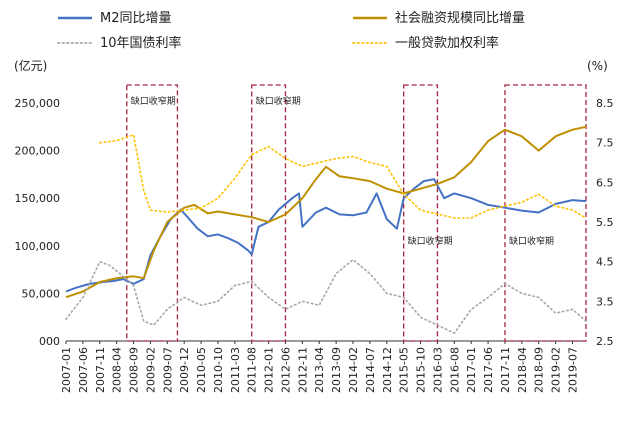 The width and height of the screenshot is (640, 422). I want to click on legend-label-bond10y: 10年国债利率, so click(141, 43).